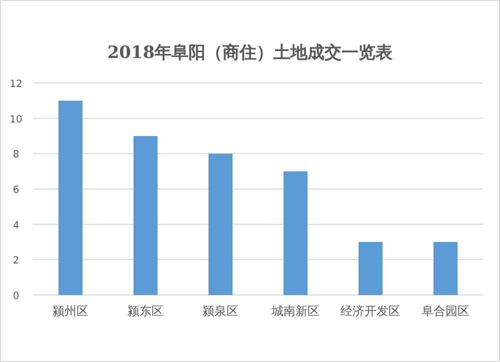 The height and width of the screenshot is (362, 500). Describe the element at coordinates (16, 226) in the screenshot. I see `y-tick-label: 4` at that location.